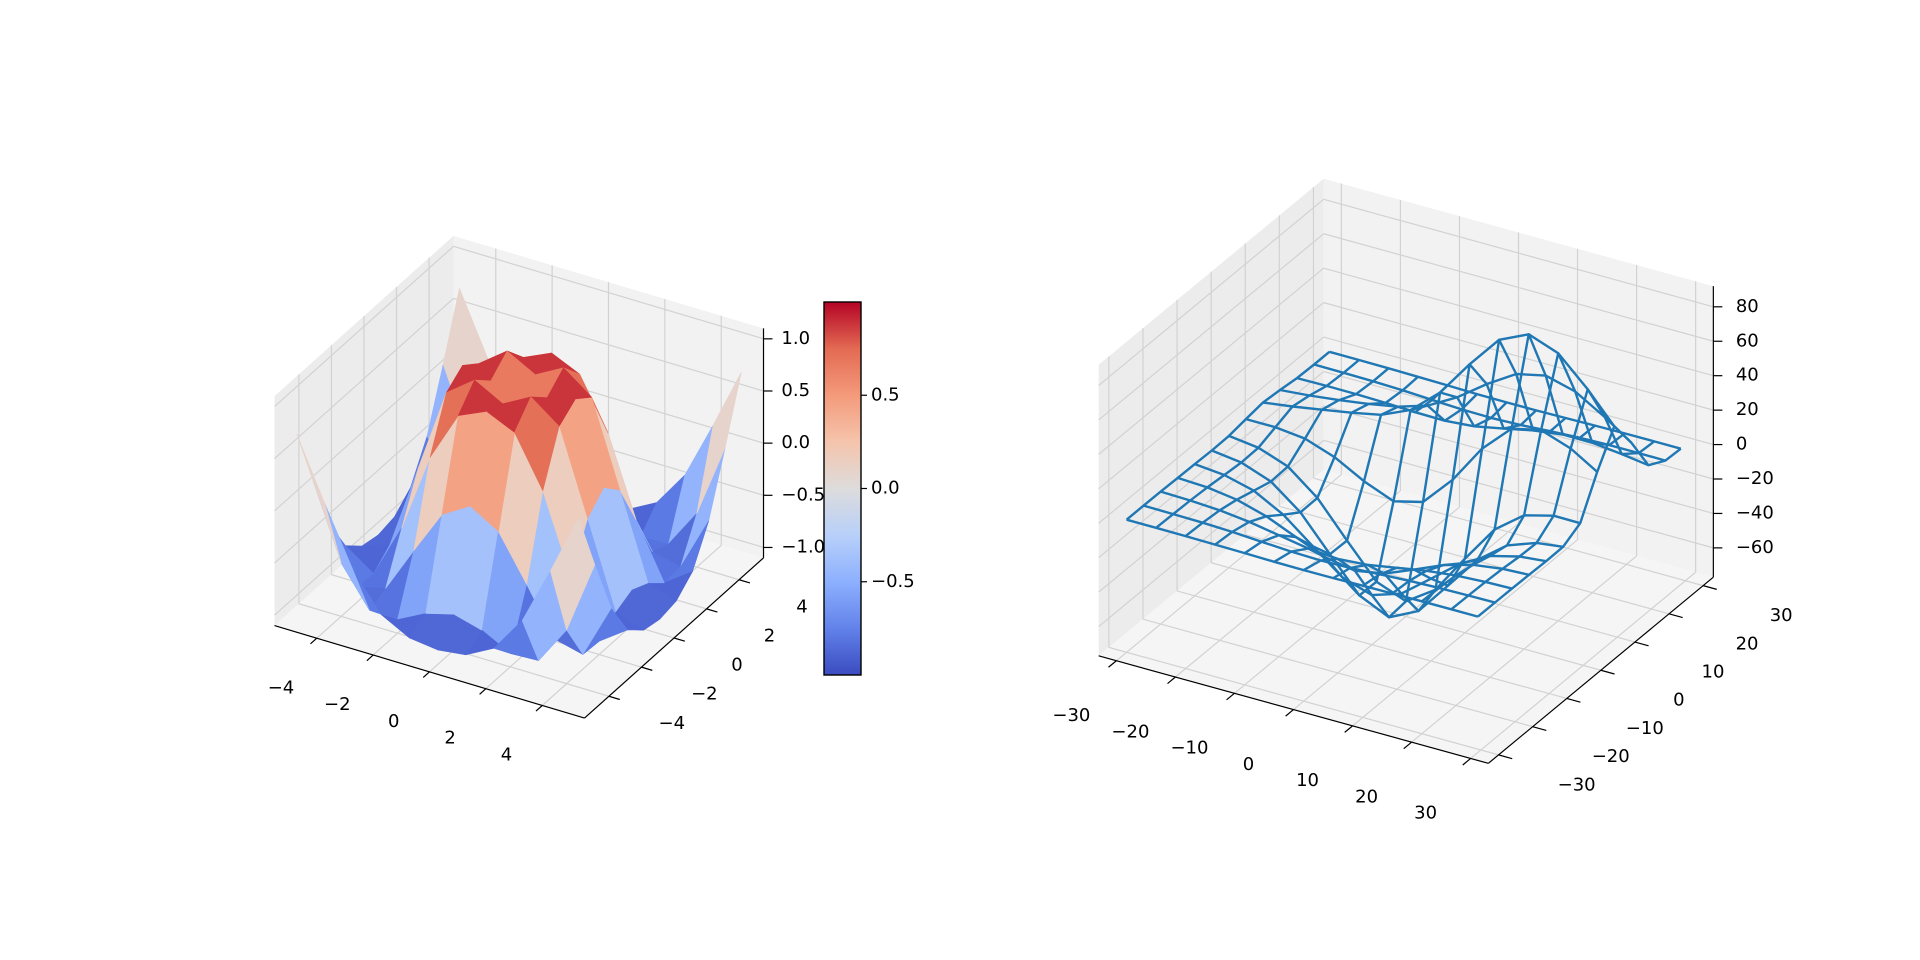 The image size is (1920, 960). Describe the element at coordinates (1645, 728) in the screenshot. I see `y-tick-label: −10` at that location.